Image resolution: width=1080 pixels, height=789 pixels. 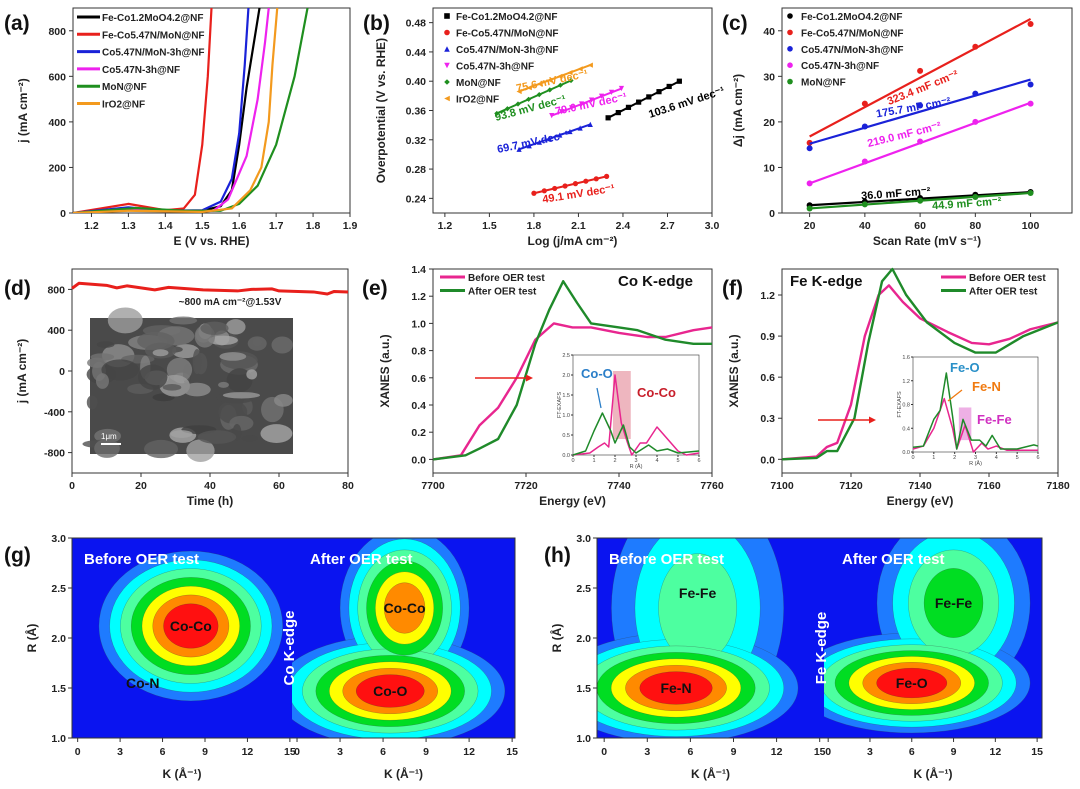 What do you see at coordinates (821, 648) in the screenshot?
I see `edge-label: Fe K-edge` at bounding box center [821, 648].